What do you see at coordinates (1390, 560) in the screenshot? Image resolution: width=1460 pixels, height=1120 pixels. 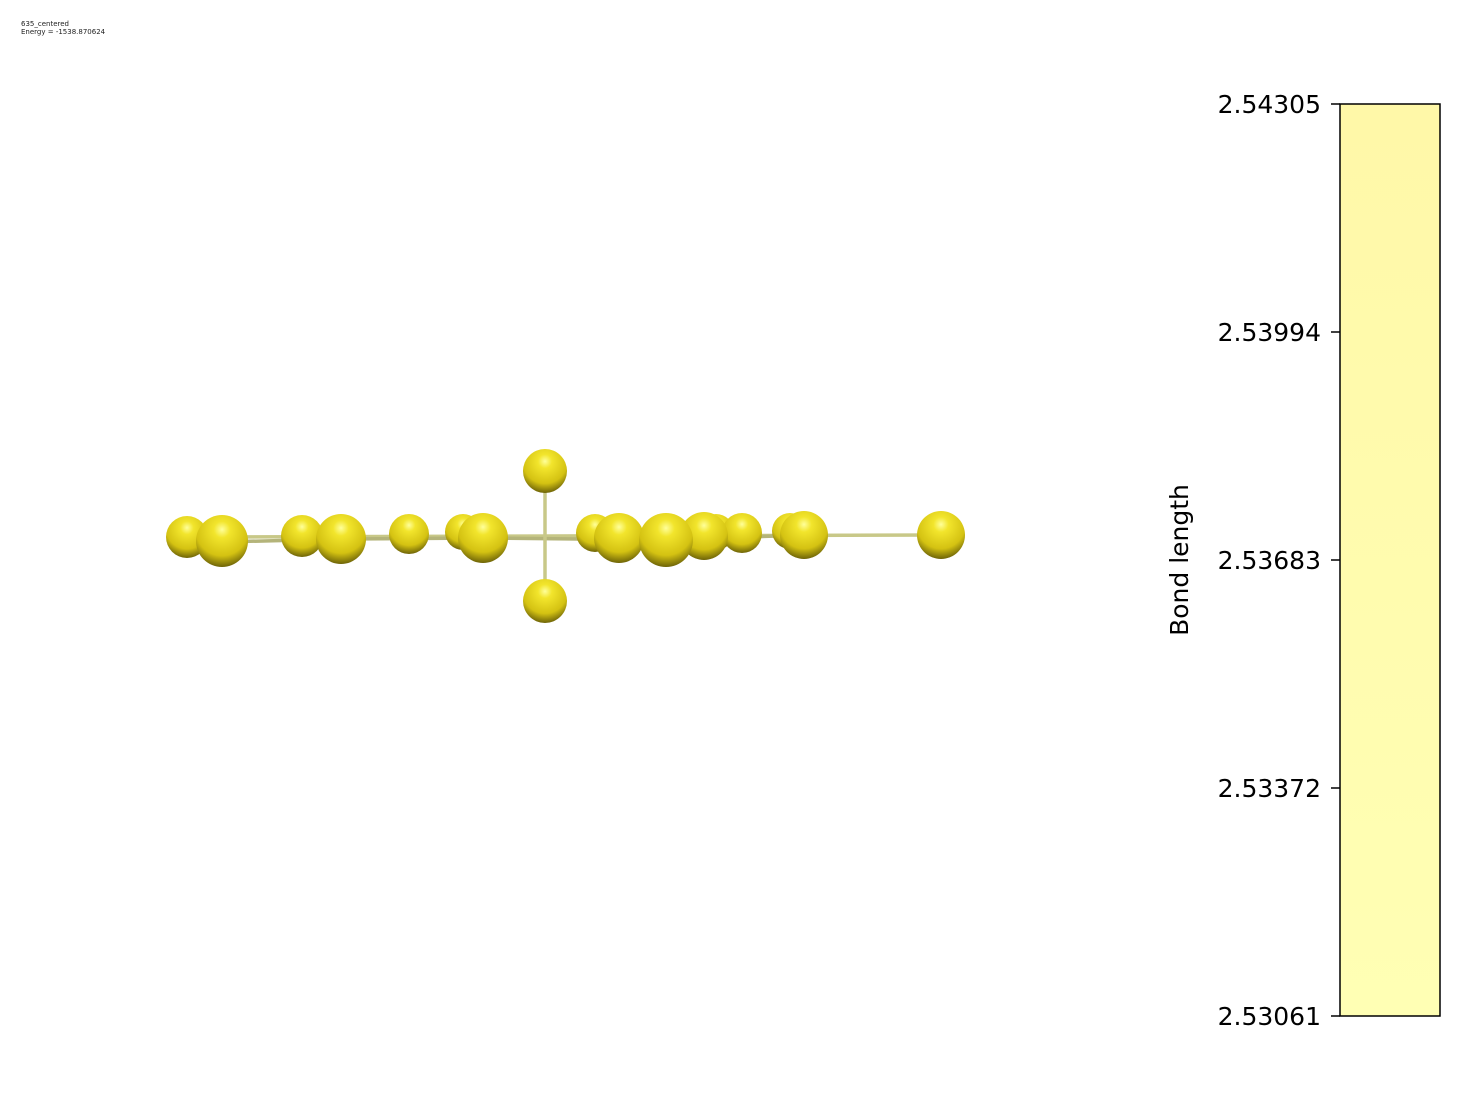 I see `colorbar-fill` at bounding box center [1390, 560].